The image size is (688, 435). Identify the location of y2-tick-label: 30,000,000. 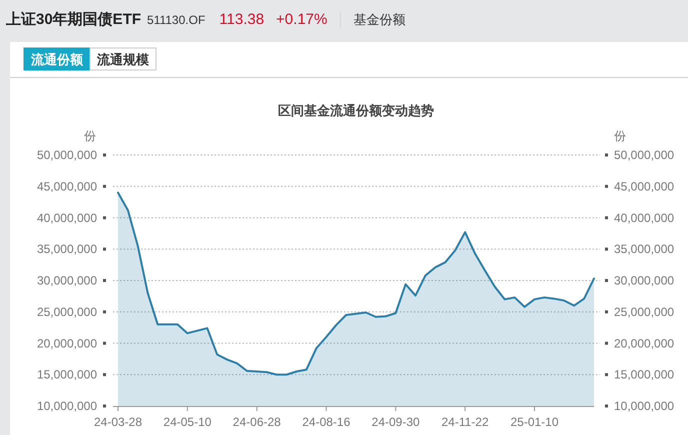
(644, 281).